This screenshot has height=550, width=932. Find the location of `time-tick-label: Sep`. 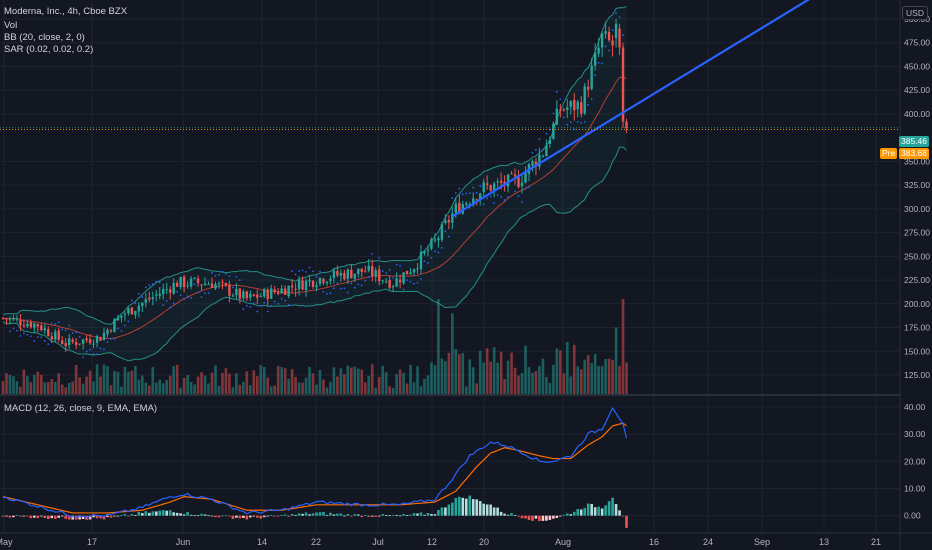

time-tick-label: Sep is located at coordinates (762, 542).